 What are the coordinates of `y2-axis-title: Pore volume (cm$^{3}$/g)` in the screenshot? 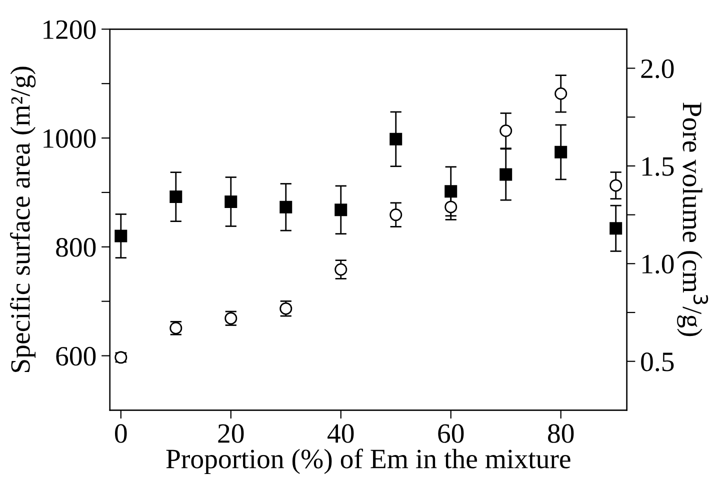 It's located at (692, 219).